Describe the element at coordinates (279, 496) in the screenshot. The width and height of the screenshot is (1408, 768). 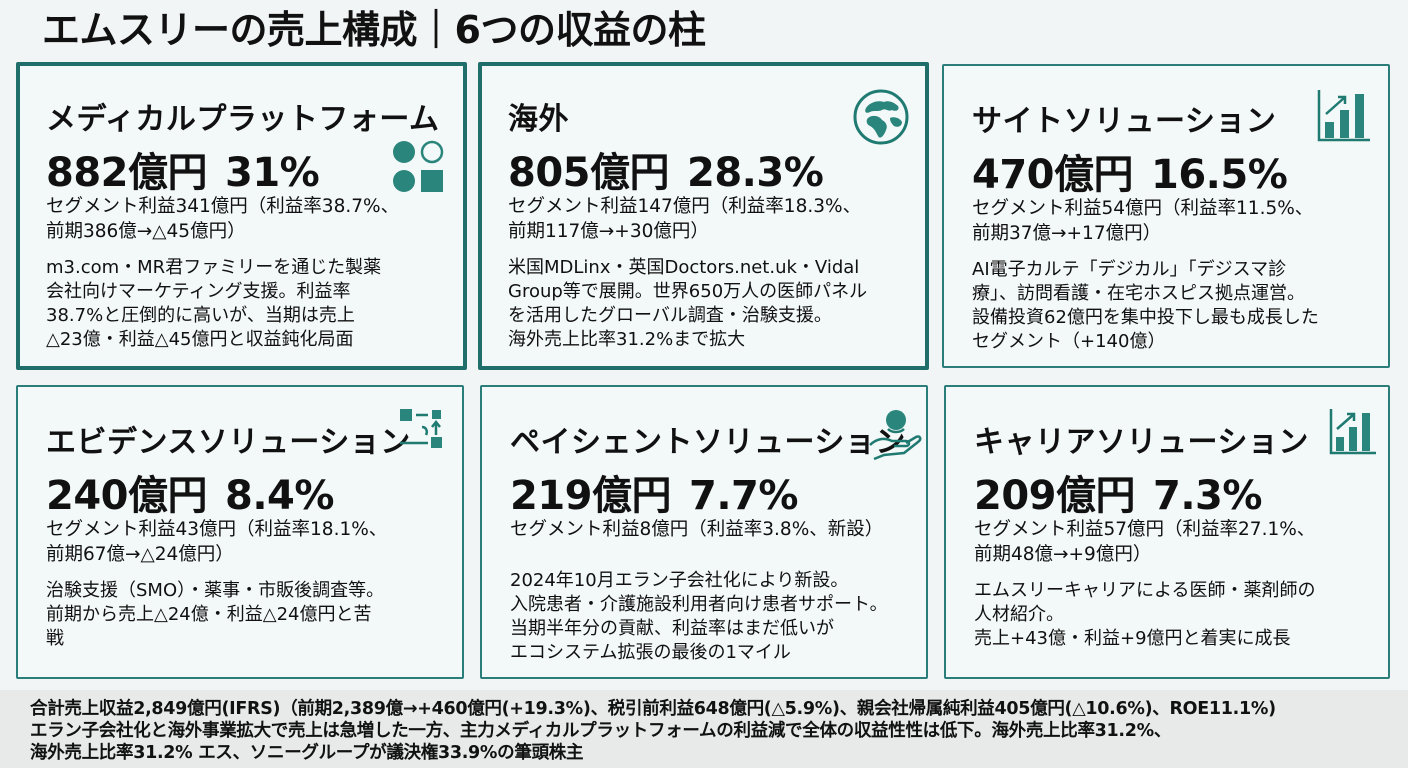
I see `share-value: 8.4%` at that location.